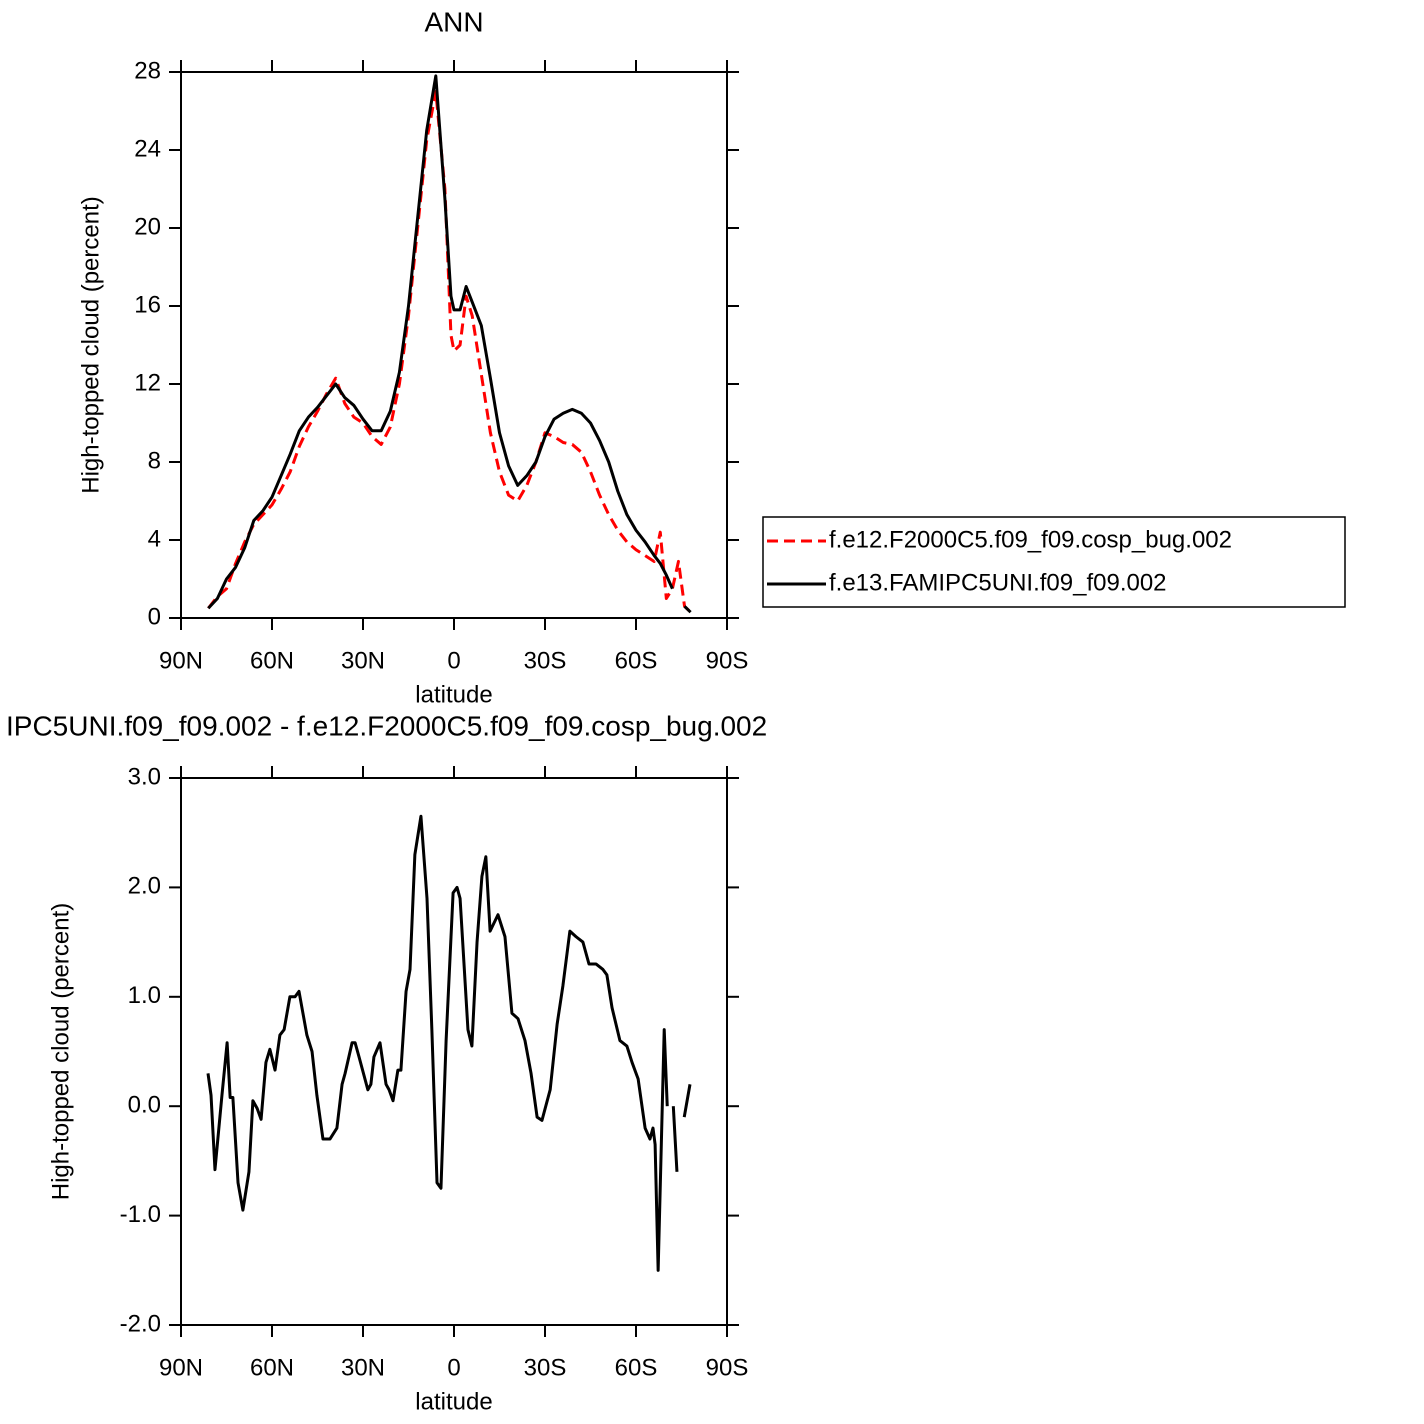  What do you see at coordinates (154, 460) in the screenshot?
I see `y-tick-label: 8` at bounding box center [154, 460].